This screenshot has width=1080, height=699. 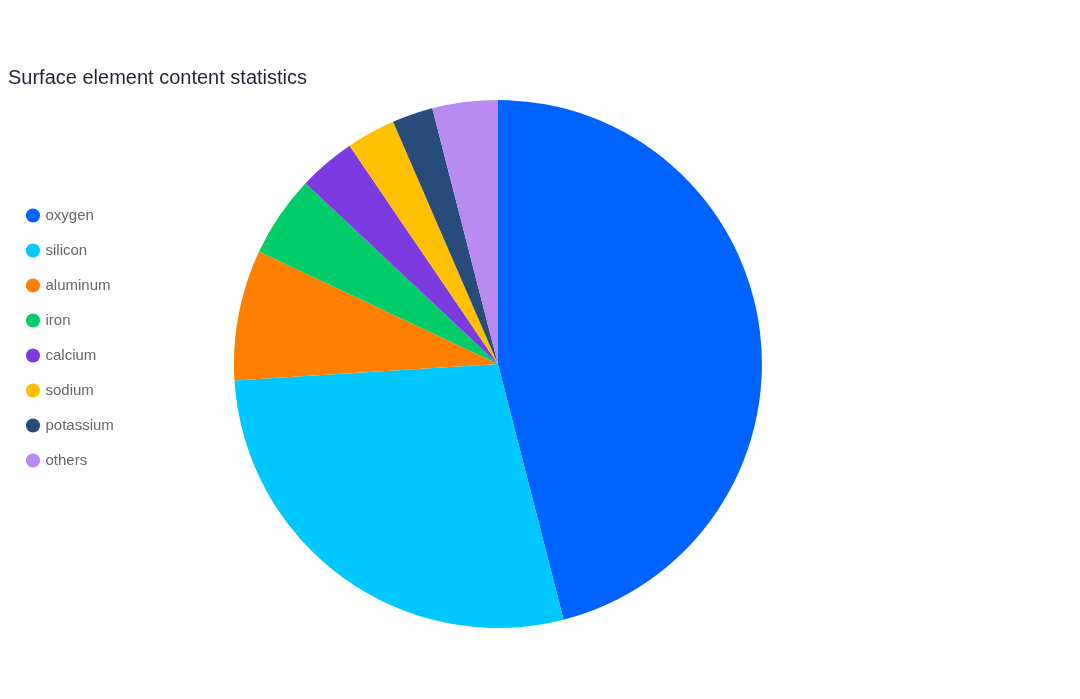 What do you see at coordinates (66, 459) in the screenshot?
I see `legend-label: others` at bounding box center [66, 459].